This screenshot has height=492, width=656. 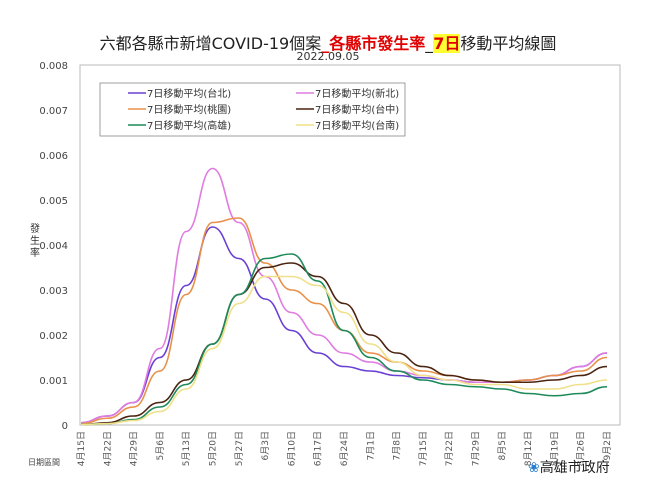 What do you see at coordinates (291, 448) in the screenshot?
I see `x-tick-label: 6月10日` at bounding box center [291, 448].